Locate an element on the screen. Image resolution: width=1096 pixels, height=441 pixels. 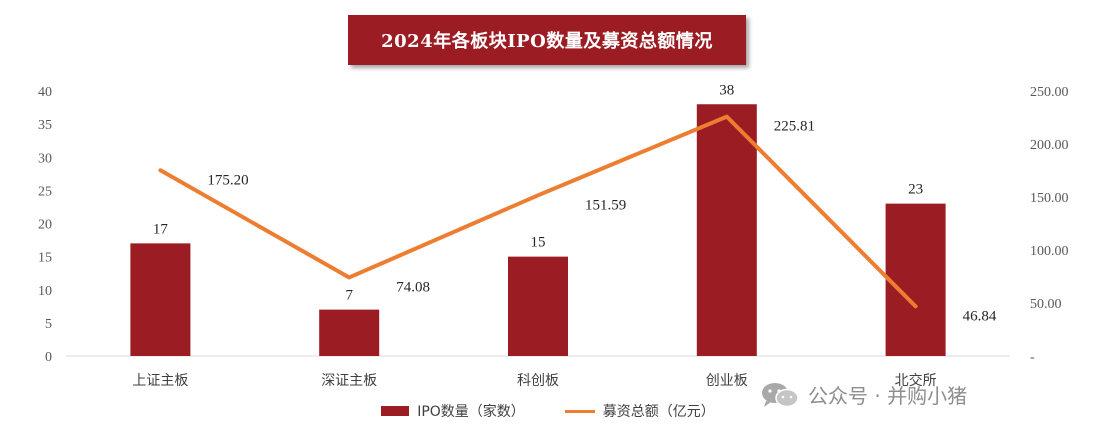
x-category-label: 创业板 is located at coordinates (727, 381).